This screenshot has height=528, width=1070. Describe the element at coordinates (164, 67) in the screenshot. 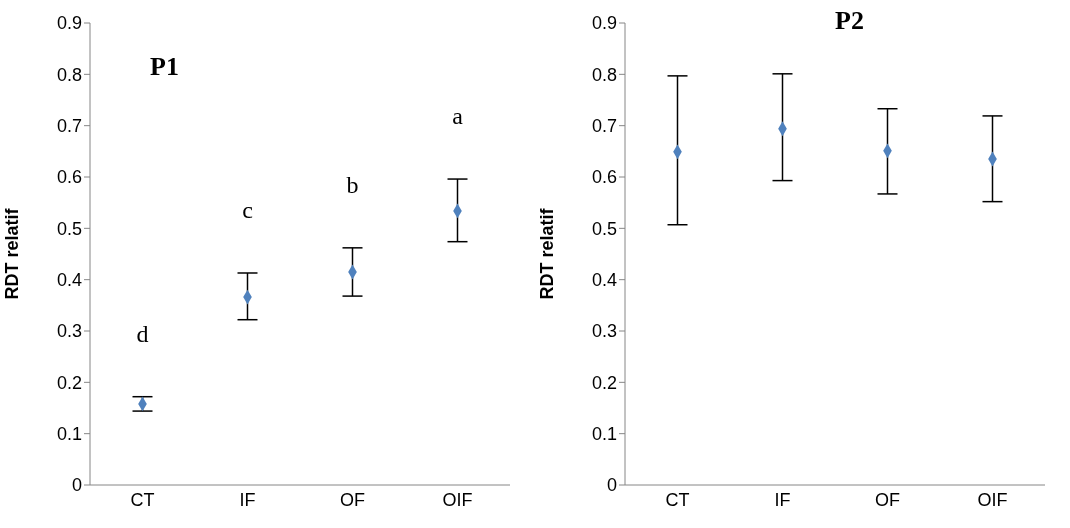

I see `text: P1` at that location.